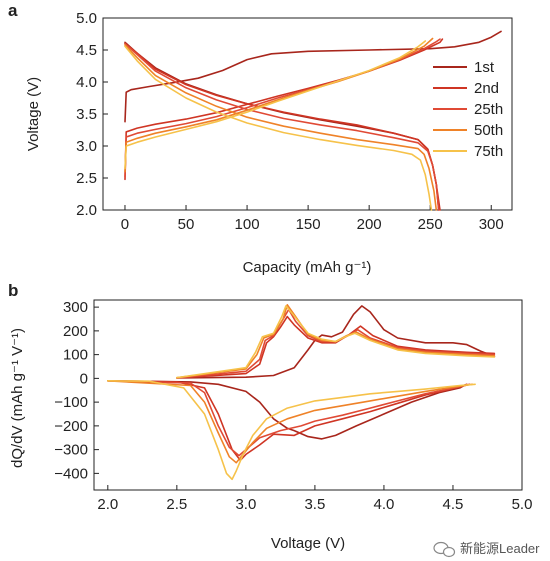  I want to click on y-tick-label: 3.0, so click(86, 146).